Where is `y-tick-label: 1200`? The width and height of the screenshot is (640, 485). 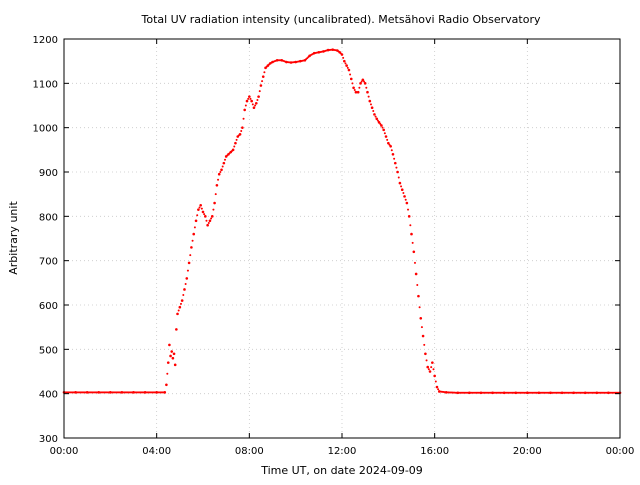
y-tick-label: 1200 is located at coordinates (45, 40).